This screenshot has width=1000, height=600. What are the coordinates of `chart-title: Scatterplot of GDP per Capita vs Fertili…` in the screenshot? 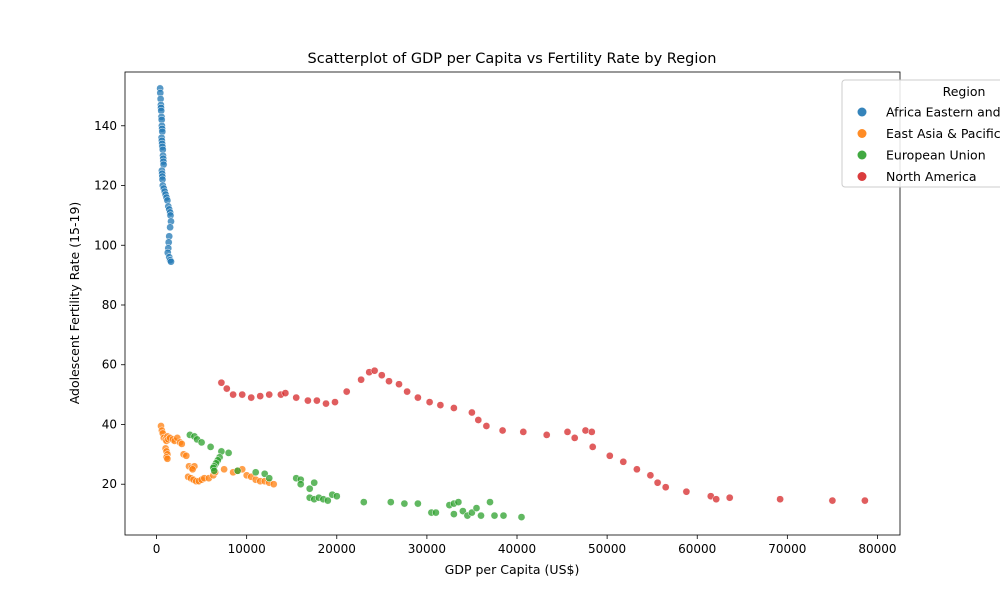 It's located at (512, 59).